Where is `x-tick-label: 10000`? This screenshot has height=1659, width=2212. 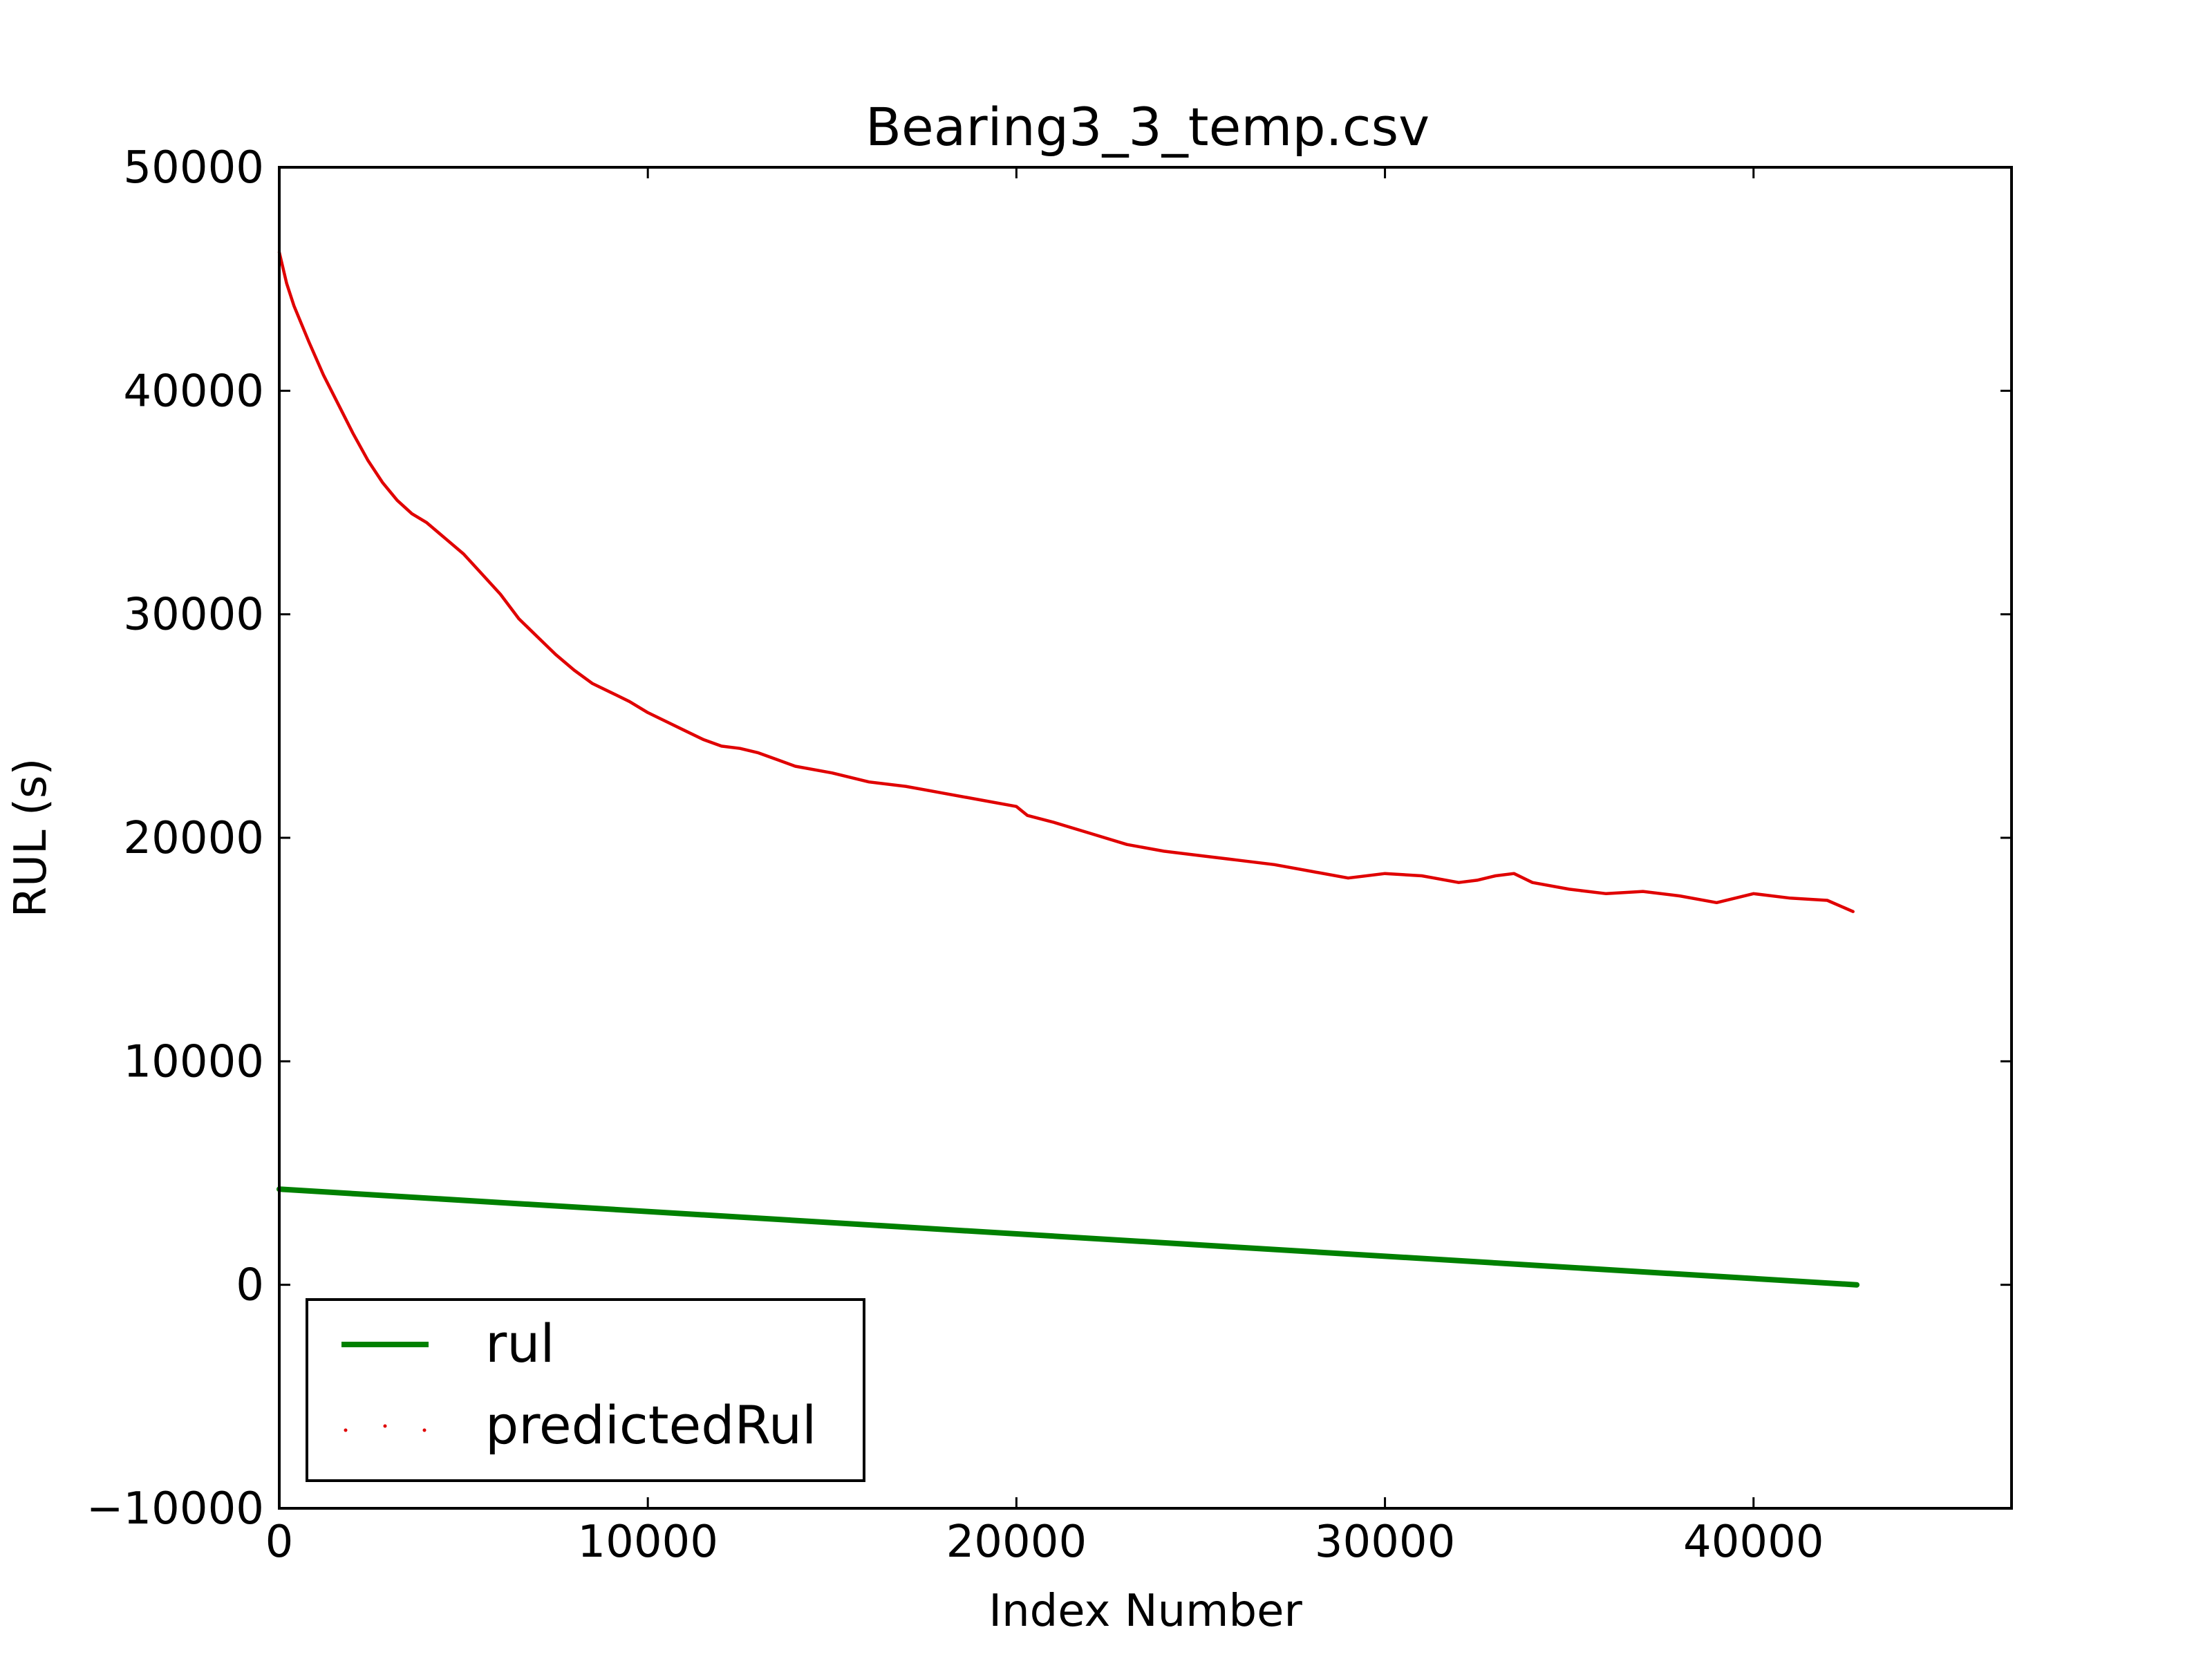 x-tick-label: 10000 is located at coordinates (647, 1543).